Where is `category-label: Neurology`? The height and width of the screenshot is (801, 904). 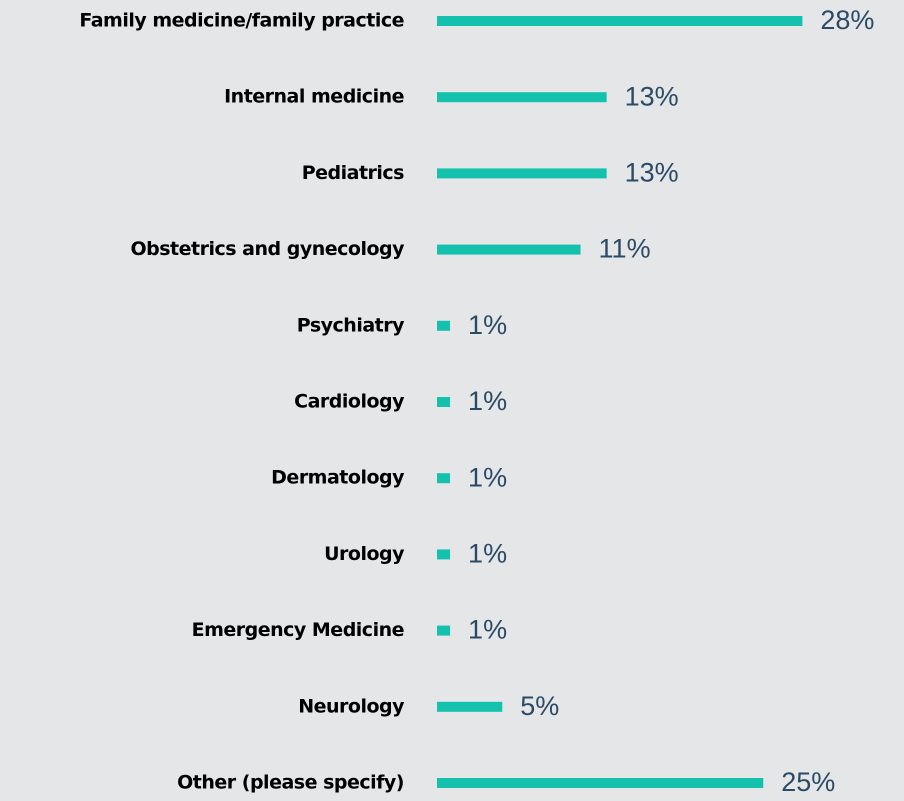 category-label: Neurology is located at coordinates (351, 706).